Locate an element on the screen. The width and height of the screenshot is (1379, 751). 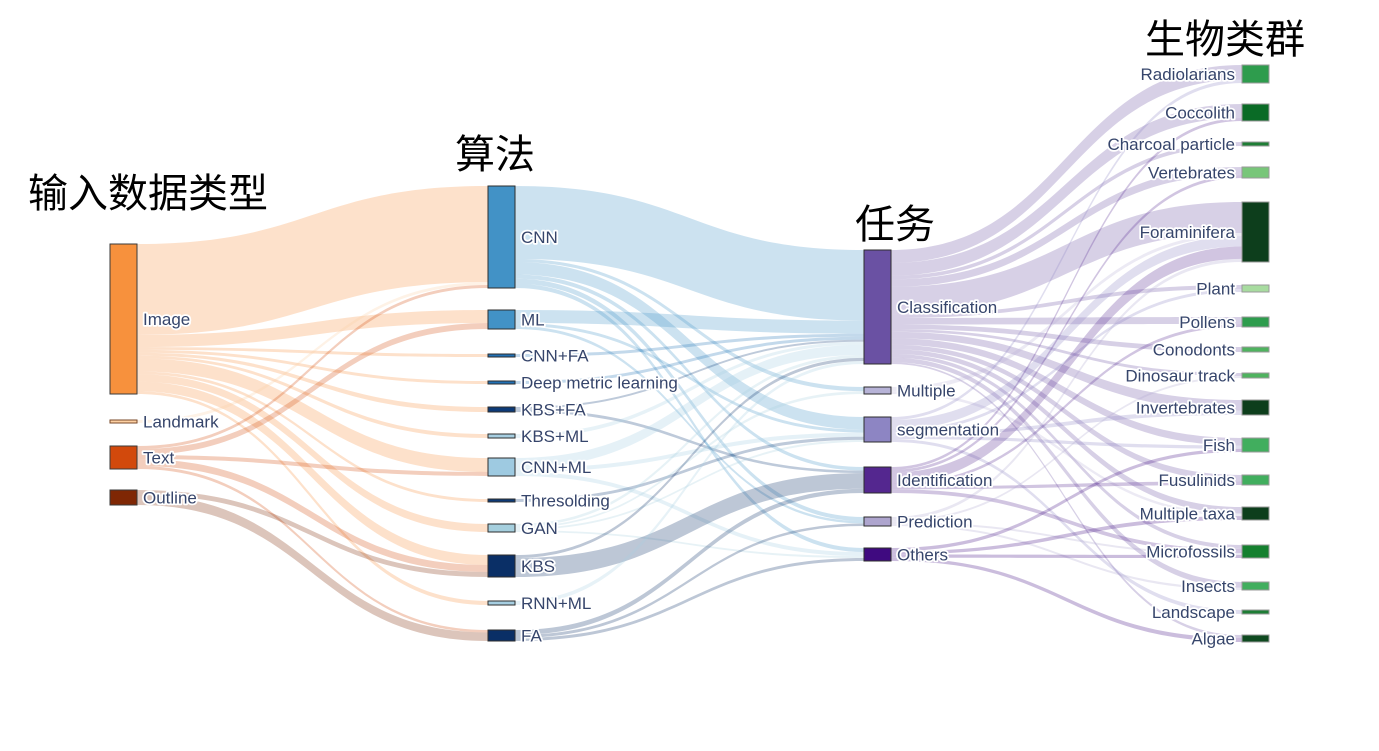
link-rnn_ml-classification is located at coordinates (689, 483).